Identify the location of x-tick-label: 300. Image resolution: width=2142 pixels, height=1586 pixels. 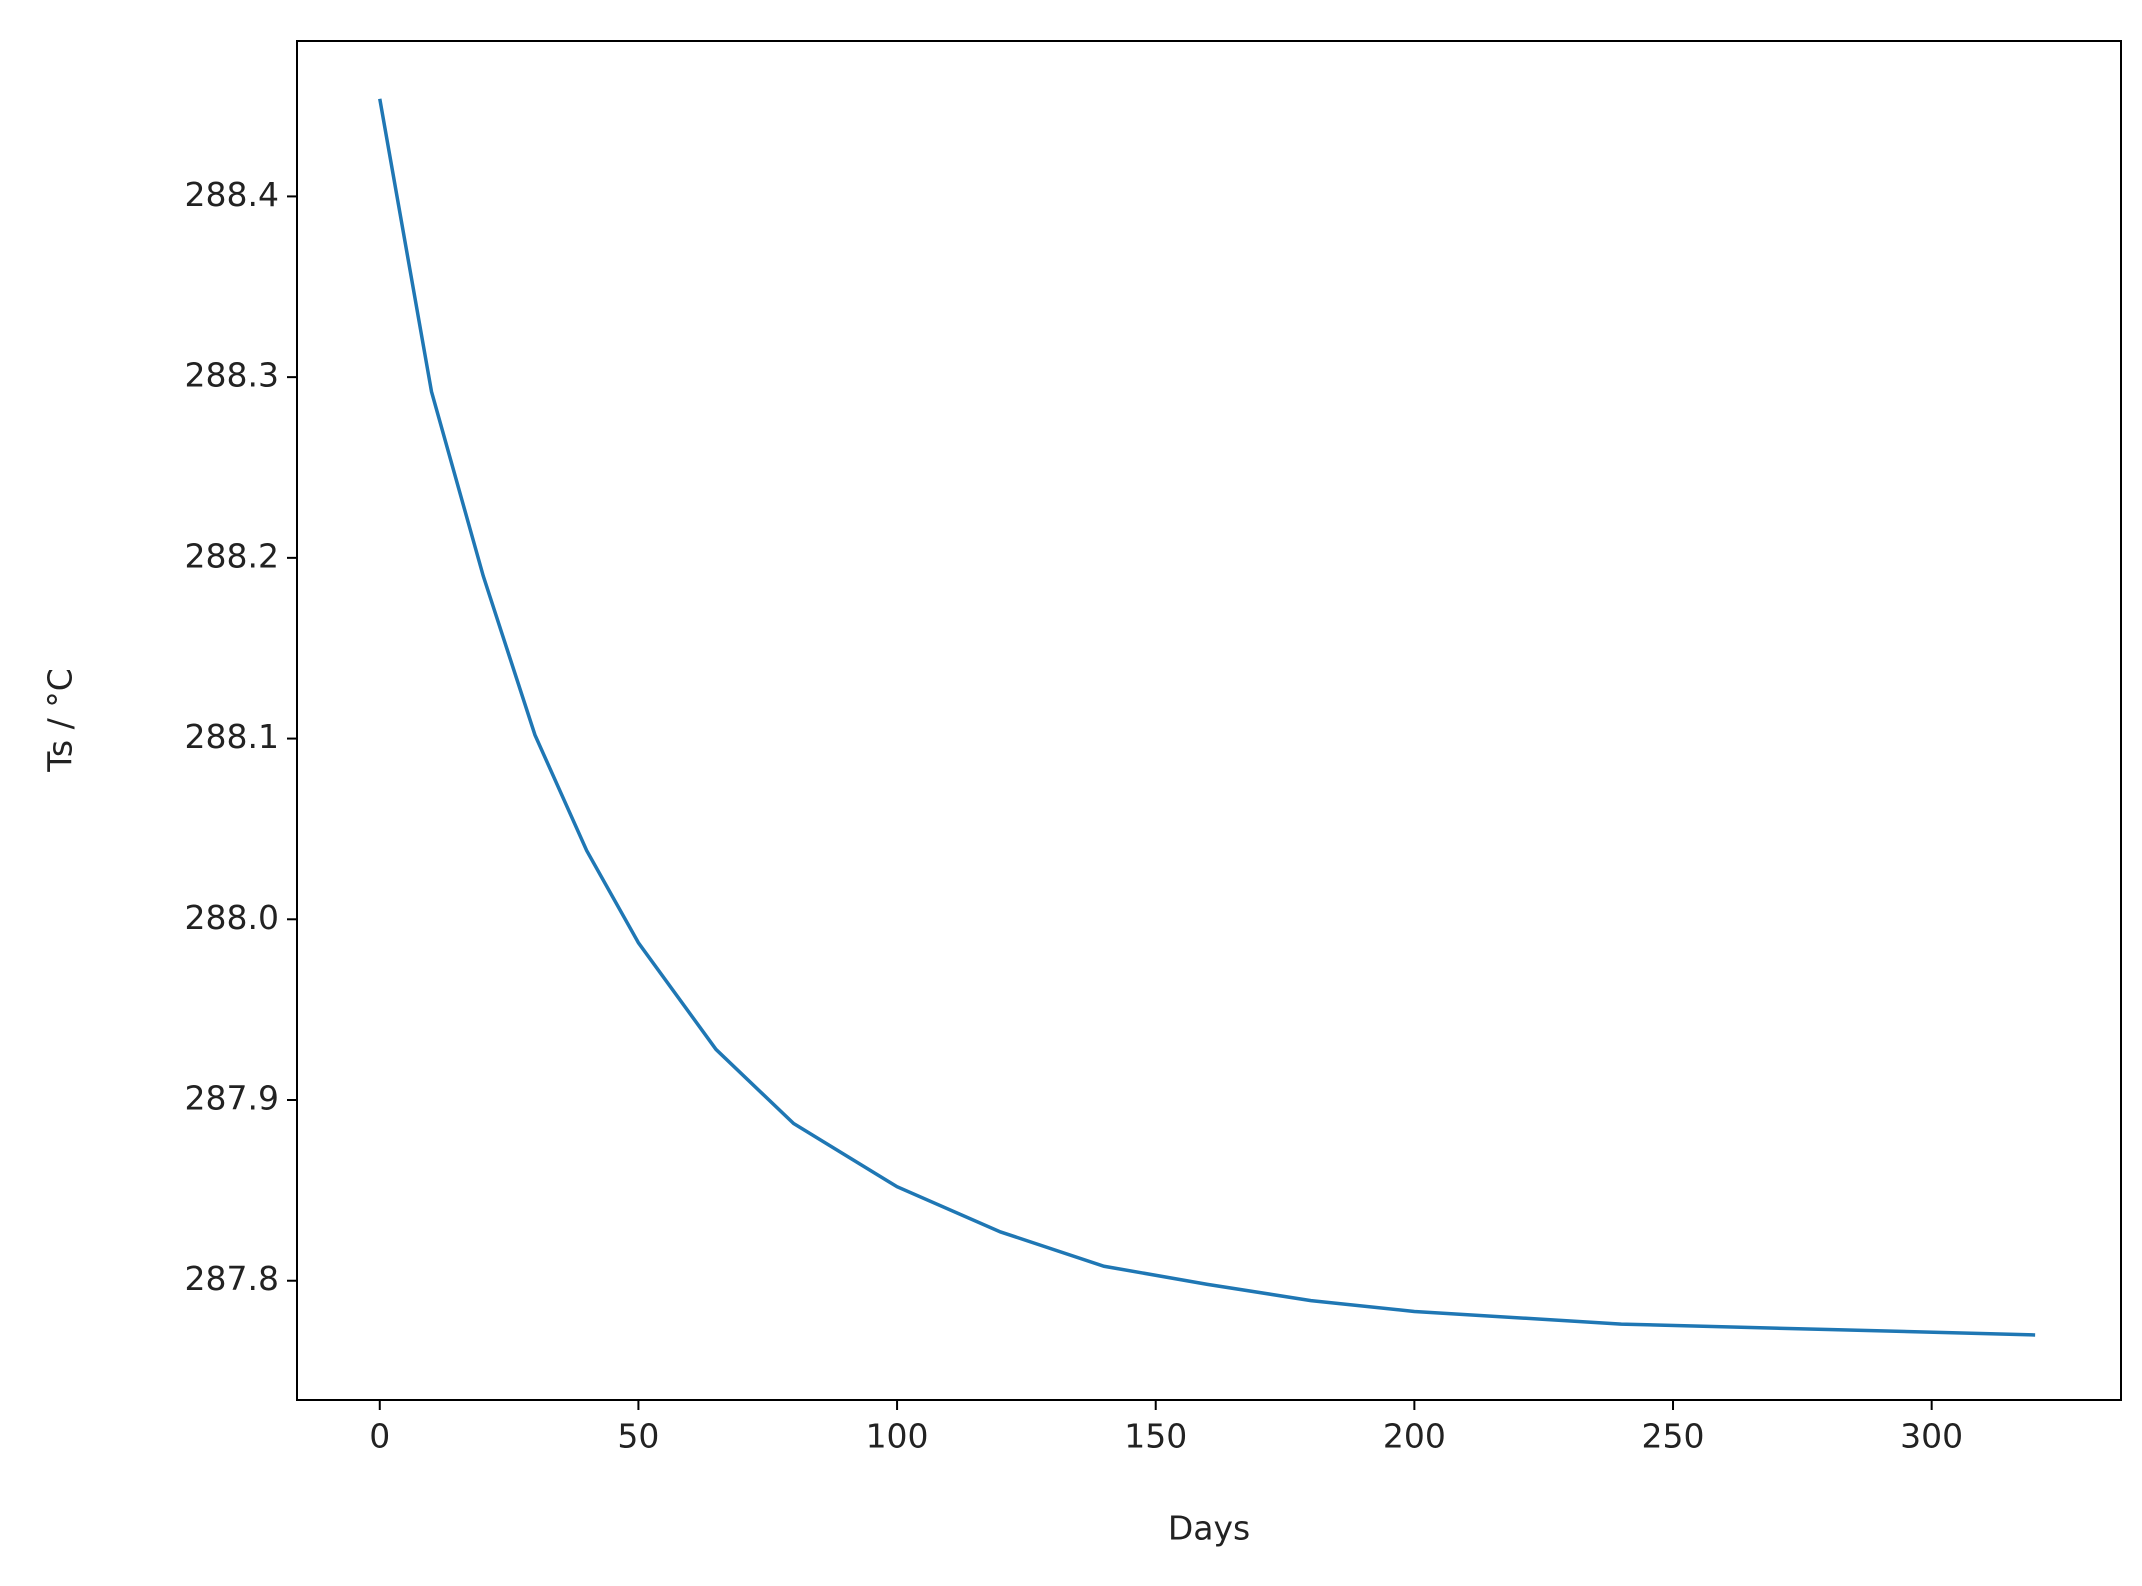
(1931, 1436).